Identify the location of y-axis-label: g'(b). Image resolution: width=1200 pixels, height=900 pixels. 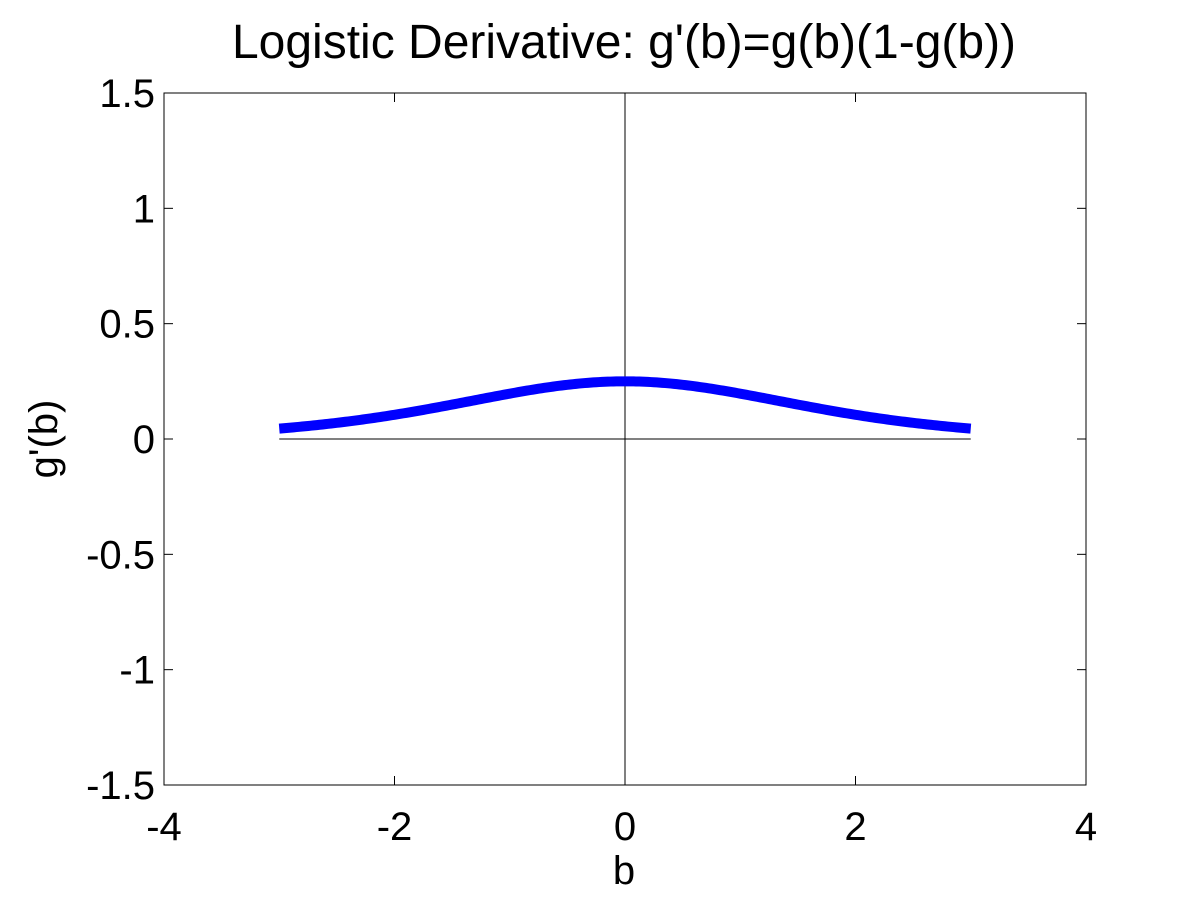
(44, 439).